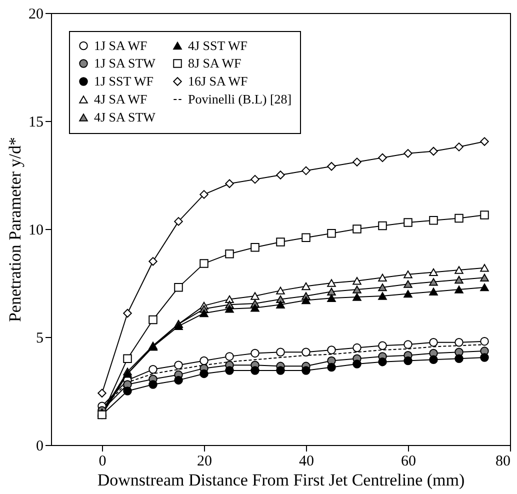 This screenshot has height=494, width=517. Describe the element at coordinates (36, 122) in the screenshot. I see `y-tick-label: 15` at that location.